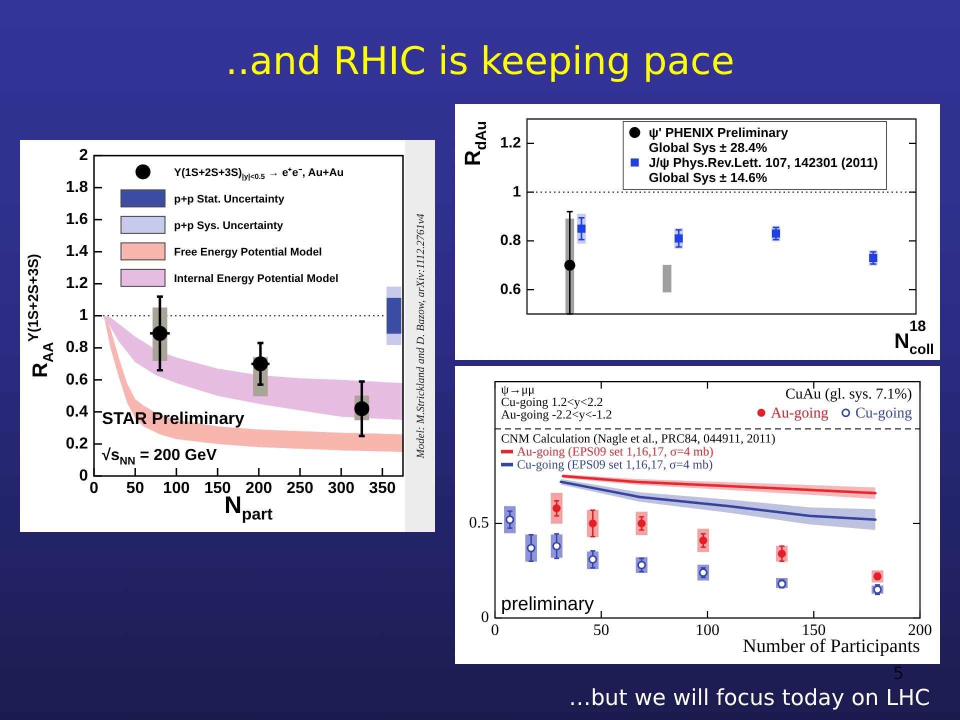  I want to click on y-tick-label: 0.4, so click(77, 411).